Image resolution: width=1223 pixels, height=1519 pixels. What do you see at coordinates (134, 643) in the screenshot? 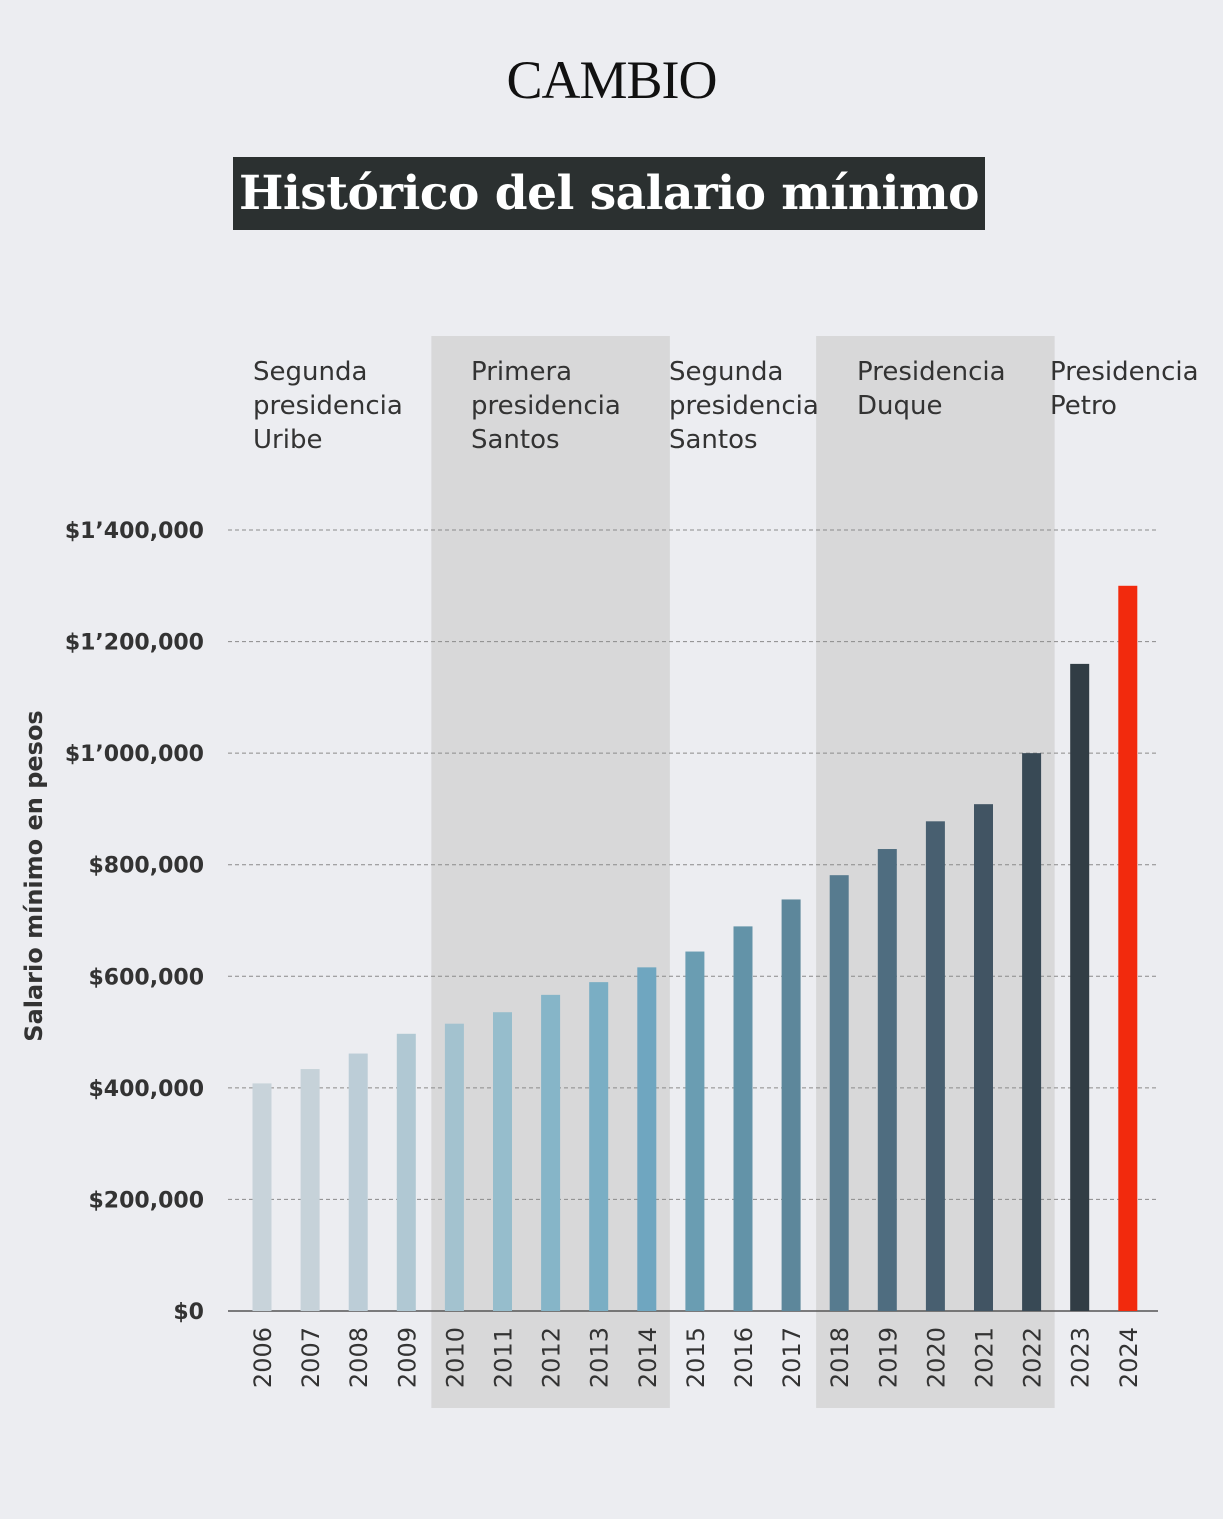
I see `y-tick-label: $1’200,000` at bounding box center [134, 643].